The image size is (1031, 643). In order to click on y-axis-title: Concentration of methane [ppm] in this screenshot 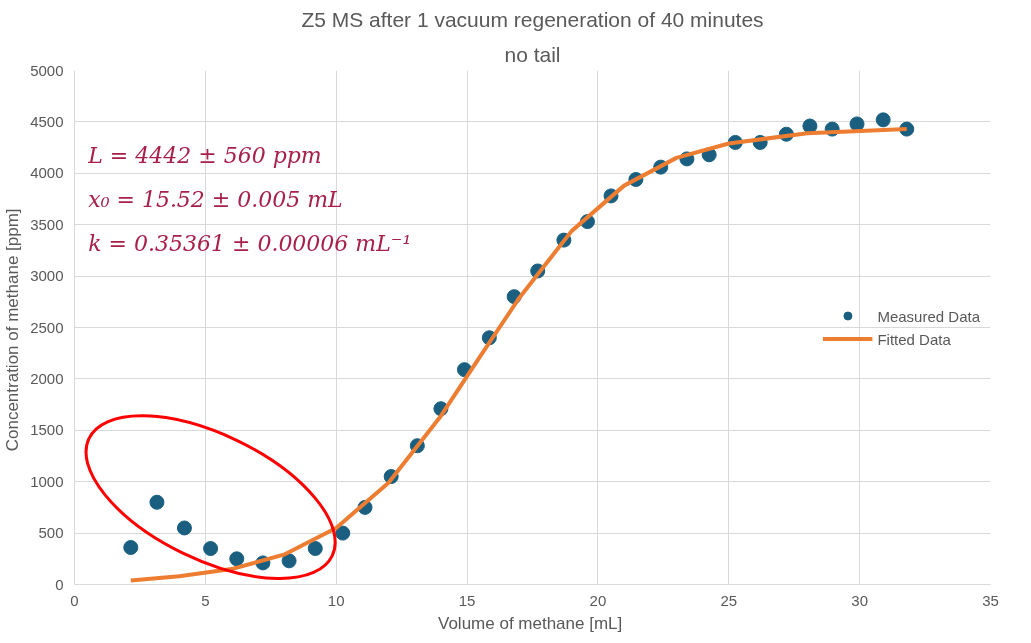, I will do `click(13, 330)`.